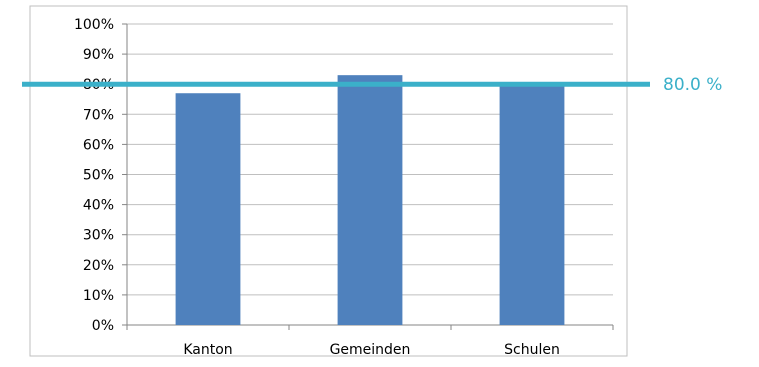 The image size is (759, 367). What do you see at coordinates (208, 209) in the screenshot?
I see `bar-kanton` at bounding box center [208, 209].